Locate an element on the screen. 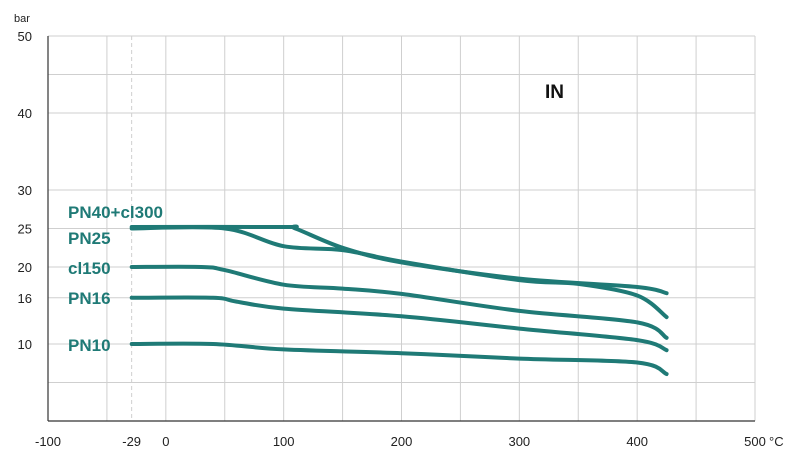 The width and height of the screenshot is (806, 455). series-line-pn10 is located at coordinates (399, 358).